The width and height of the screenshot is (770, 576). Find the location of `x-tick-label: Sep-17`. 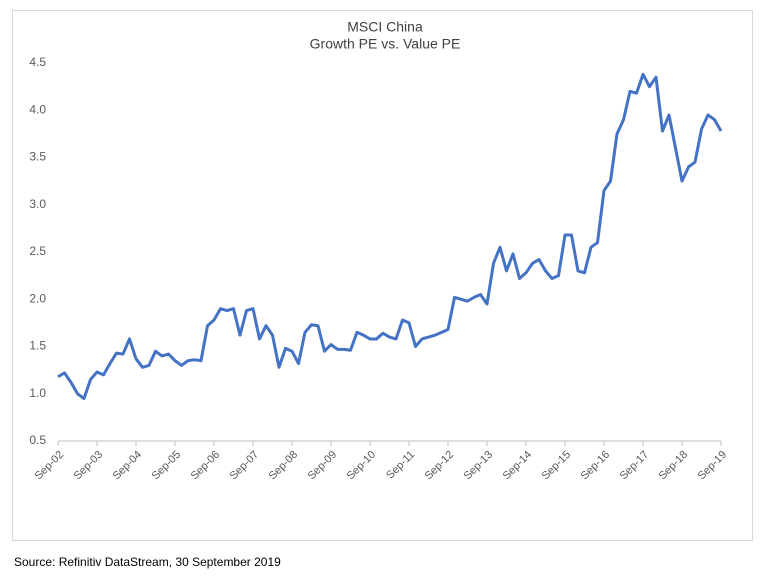

x-tick-label: Sep-17 is located at coordinates (635, 466).